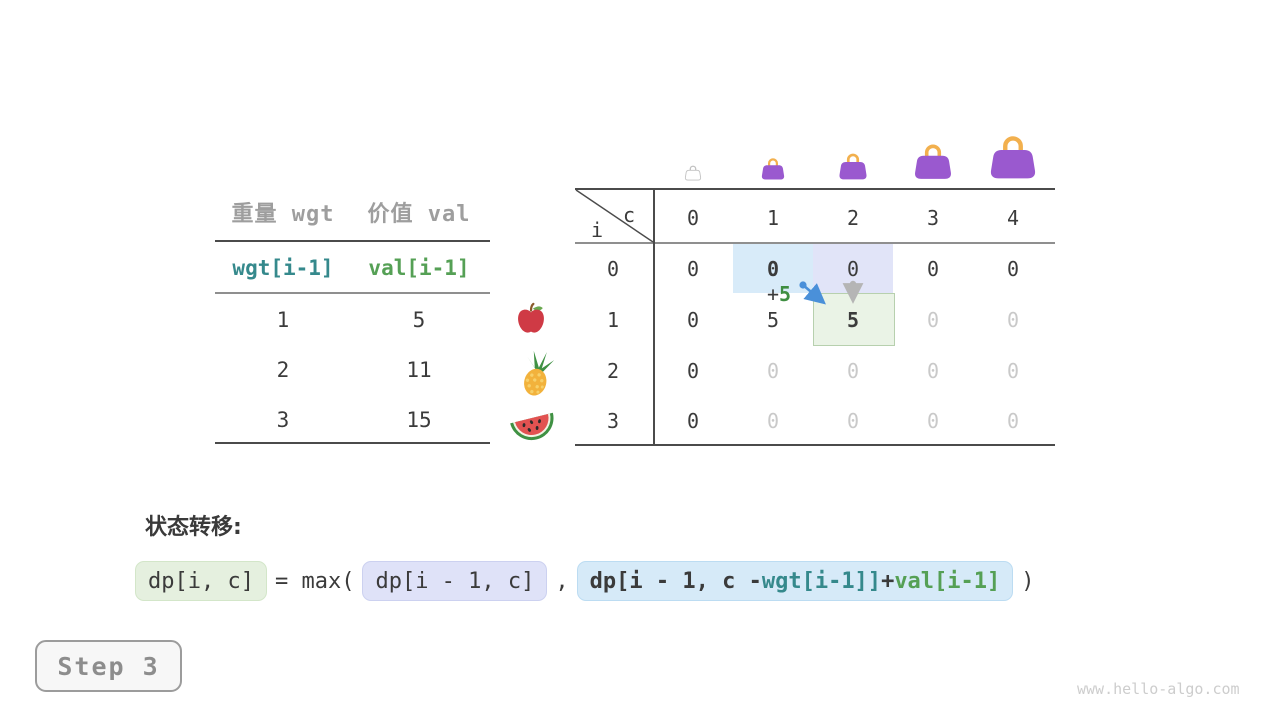 Image resolution: width=1280 pixels, height=720 pixels. What do you see at coordinates (193, 527) in the screenshot?
I see `state-transition-label: 状态转移:` at bounding box center [193, 527].